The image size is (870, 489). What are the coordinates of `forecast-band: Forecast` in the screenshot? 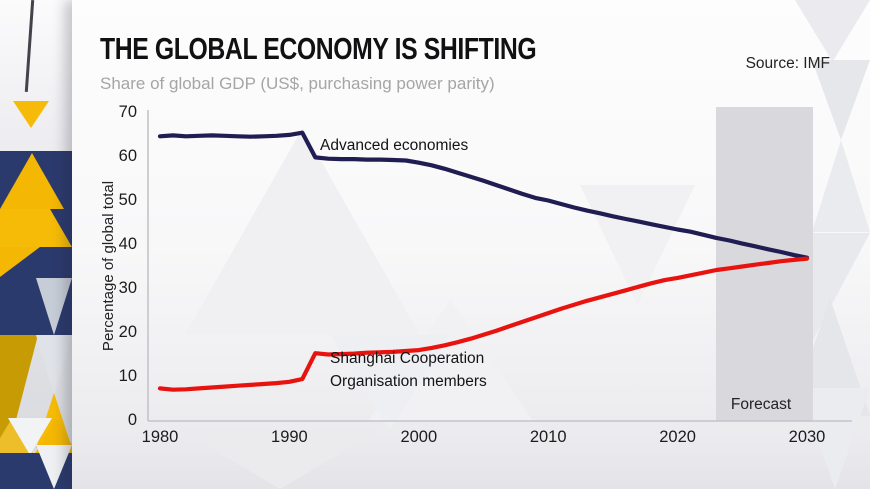 It's located at (765, 264).